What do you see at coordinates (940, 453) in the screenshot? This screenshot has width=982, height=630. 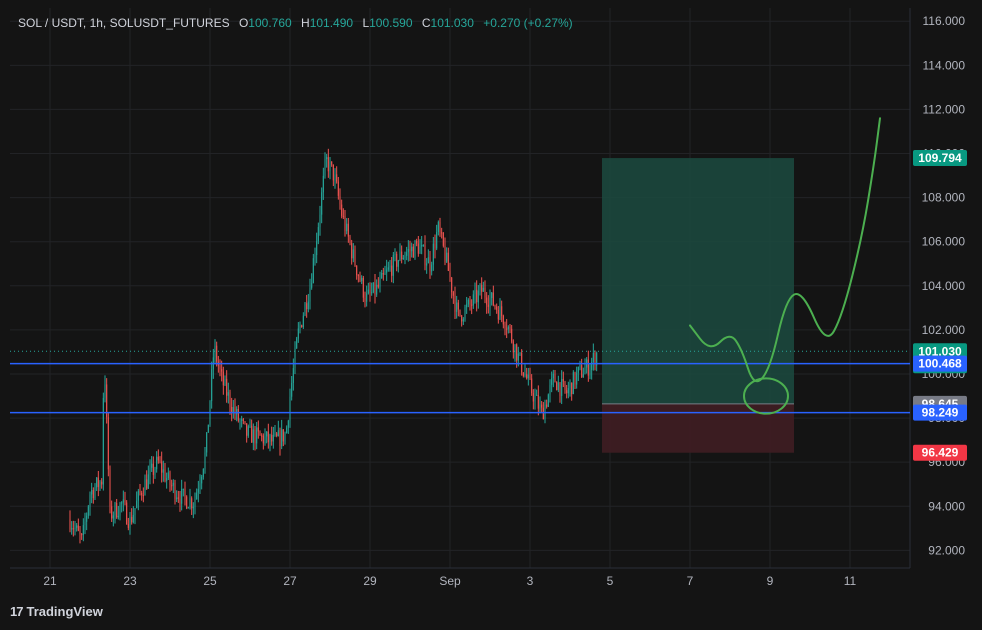 I see `price-label-text: 96.429` at bounding box center [940, 453].